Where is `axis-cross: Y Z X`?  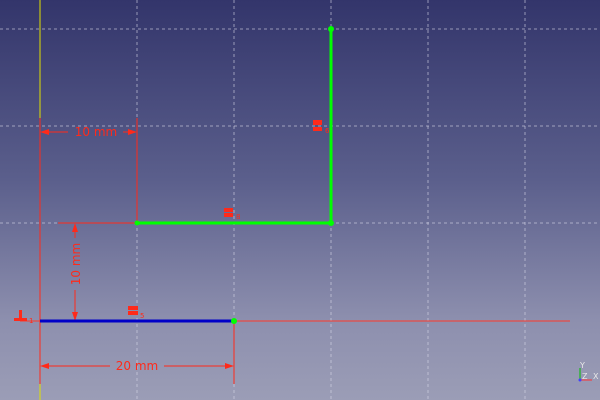
axis-cross: Y Z X is located at coordinates (588, 371).